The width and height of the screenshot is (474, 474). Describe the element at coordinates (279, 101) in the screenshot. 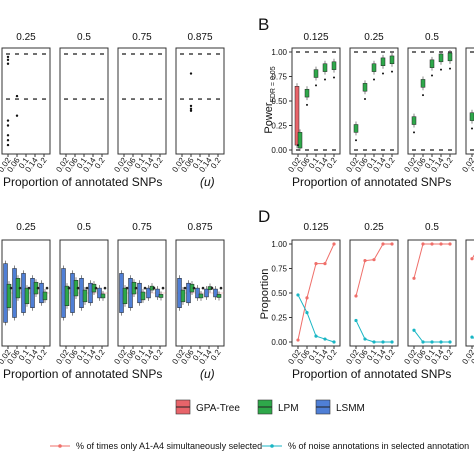

I see `y-tick-label: 0.50` at that location.